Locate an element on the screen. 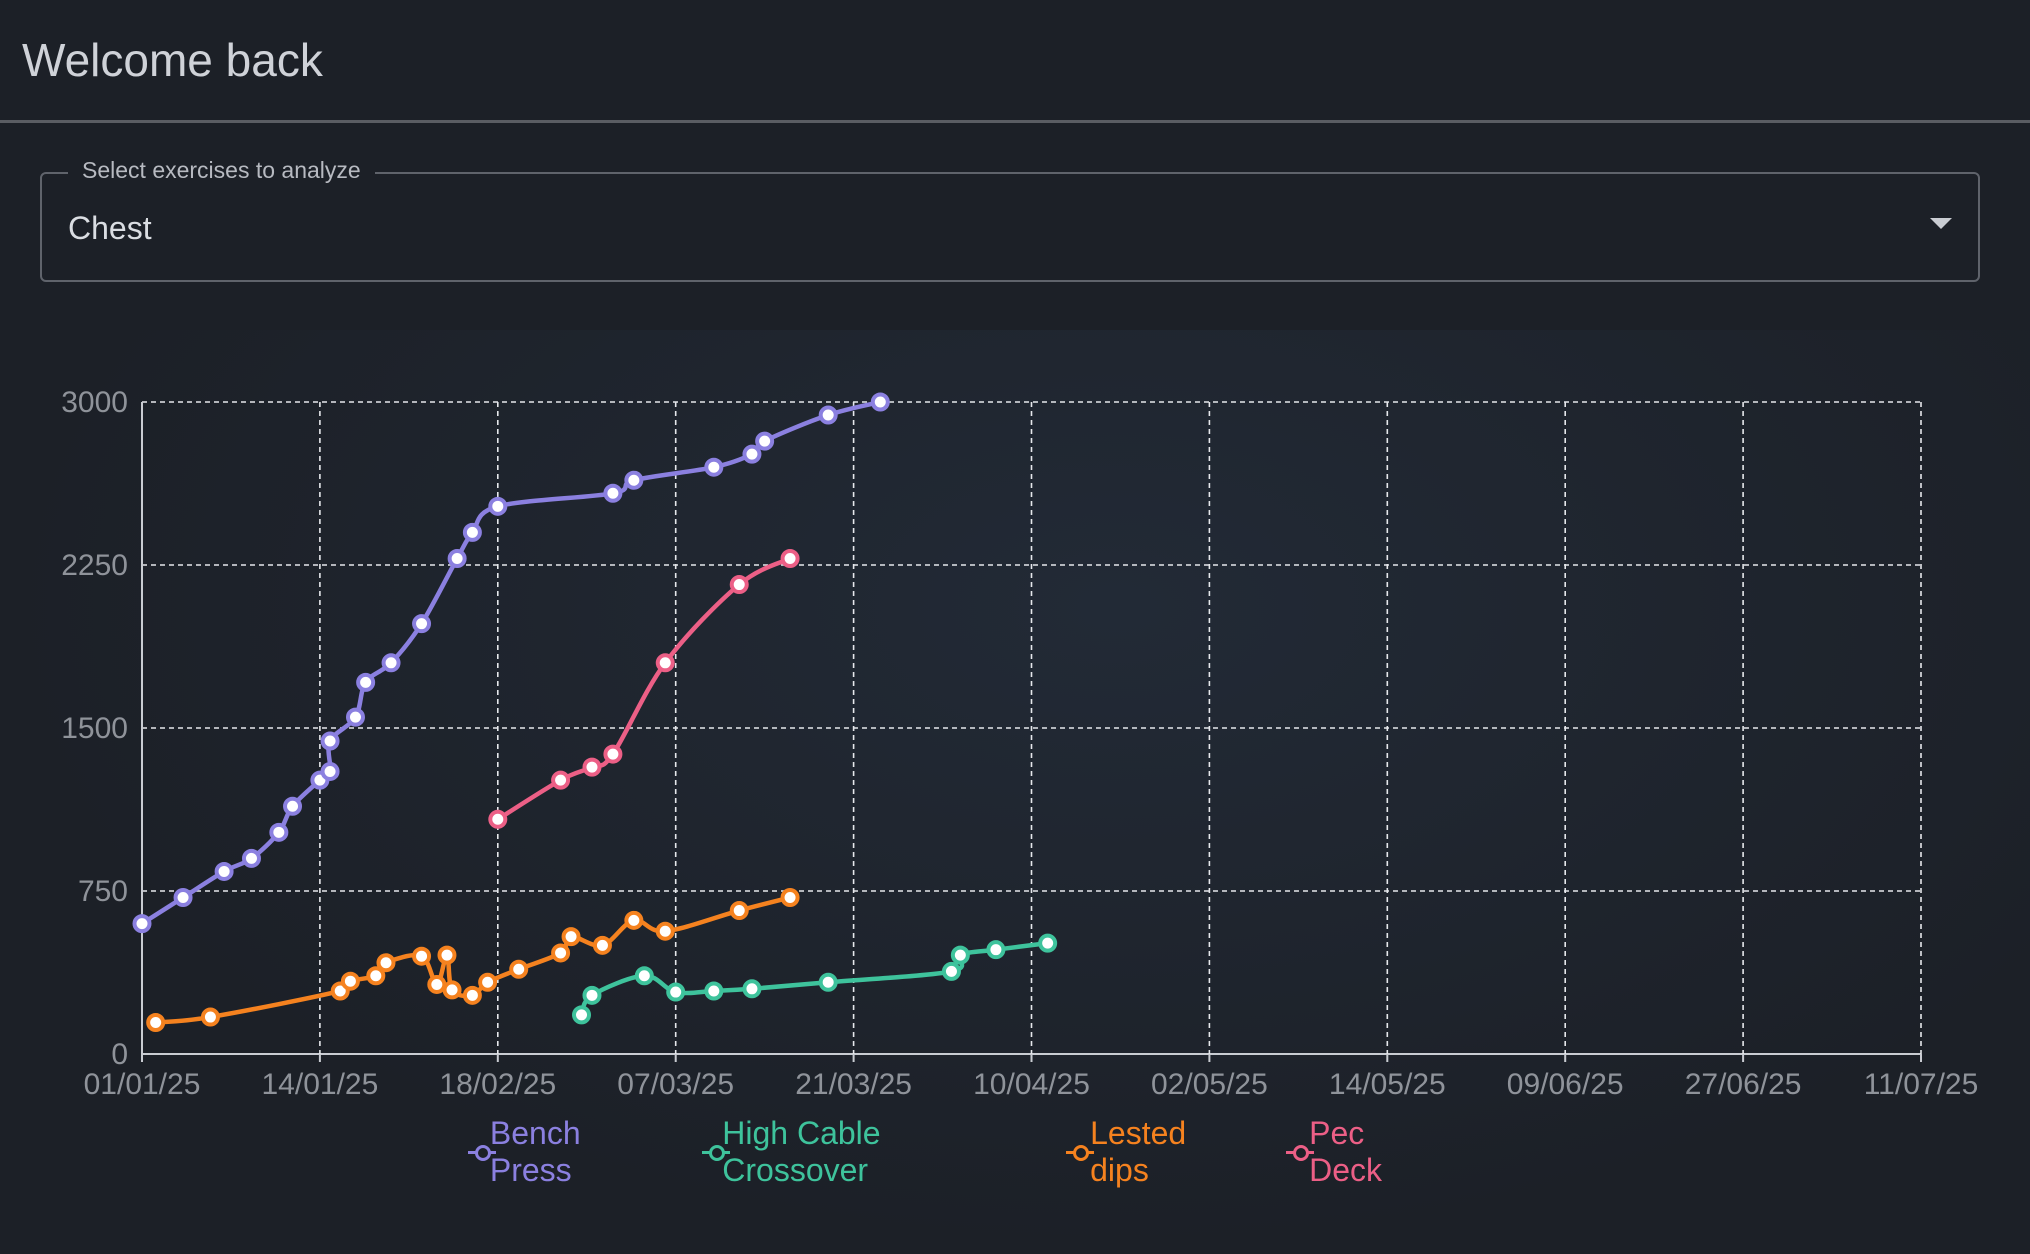  legend-item: High Cable Crossover is located at coordinates (792, 1152).